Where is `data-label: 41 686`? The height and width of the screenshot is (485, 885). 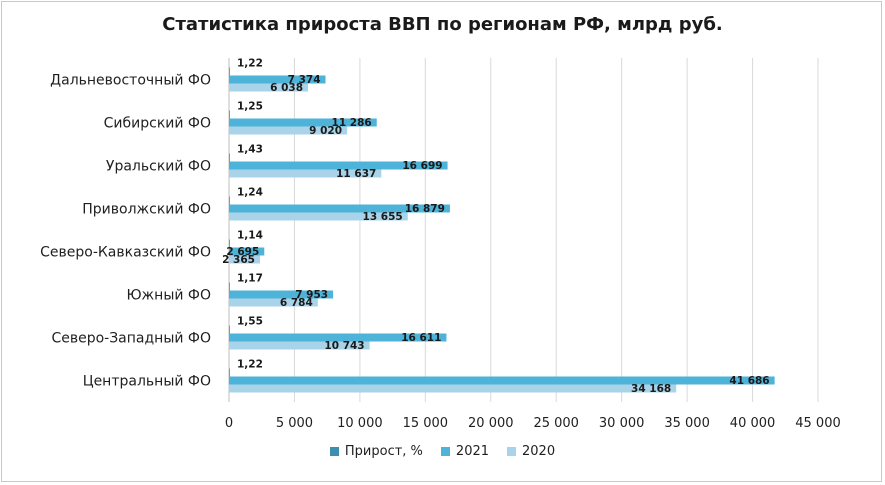 data-label: 41 686 is located at coordinates (749, 381).